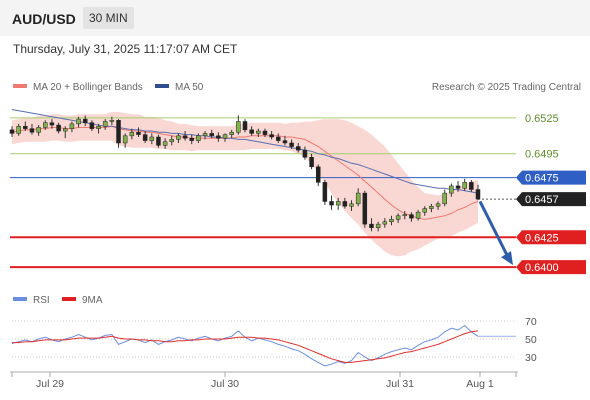 The height and width of the screenshot is (400, 590). Describe the element at coordinates (295, 18) in the screenshot. I see `header-bar: AUD/USD 30 MIN` at that location.